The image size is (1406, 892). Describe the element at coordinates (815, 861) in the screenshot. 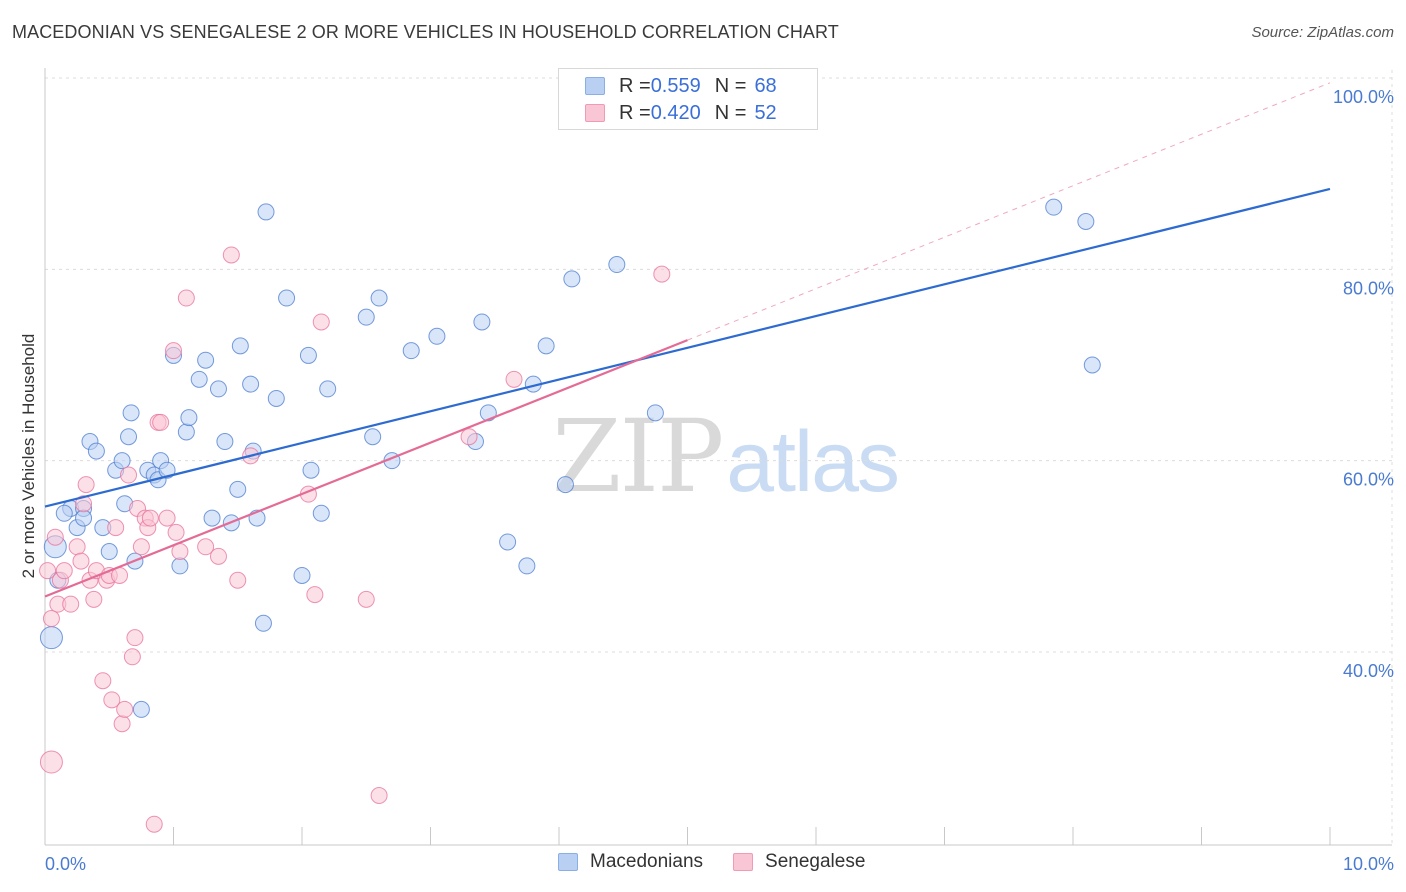

I see `series-label-senegalese: Senegalese` at that location.